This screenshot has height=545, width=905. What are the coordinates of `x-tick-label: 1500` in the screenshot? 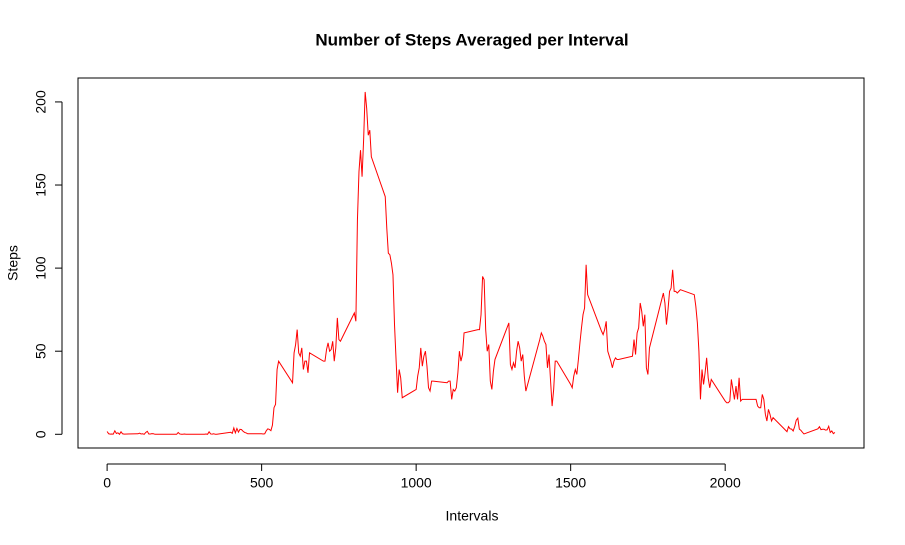 It's located at (570, 483).